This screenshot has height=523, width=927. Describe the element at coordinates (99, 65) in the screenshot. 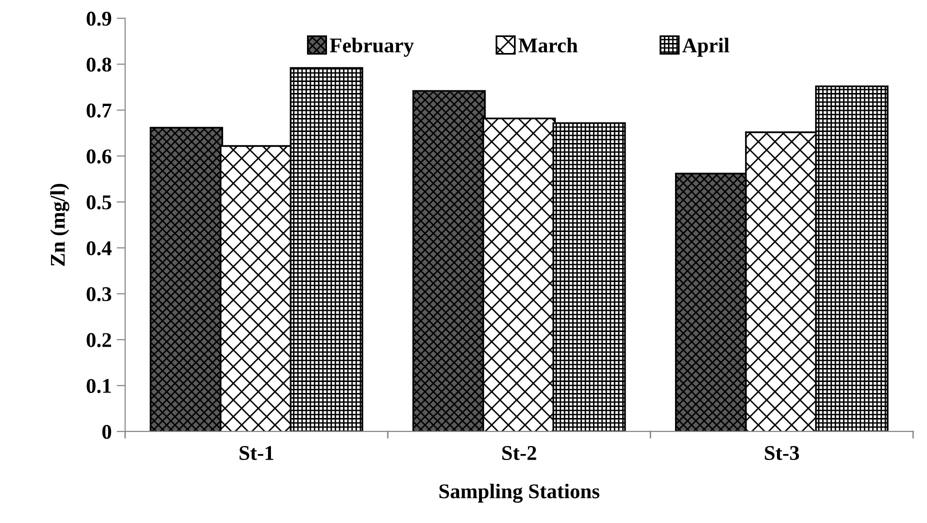

I see `y-tick-label: 0.8` at that location.